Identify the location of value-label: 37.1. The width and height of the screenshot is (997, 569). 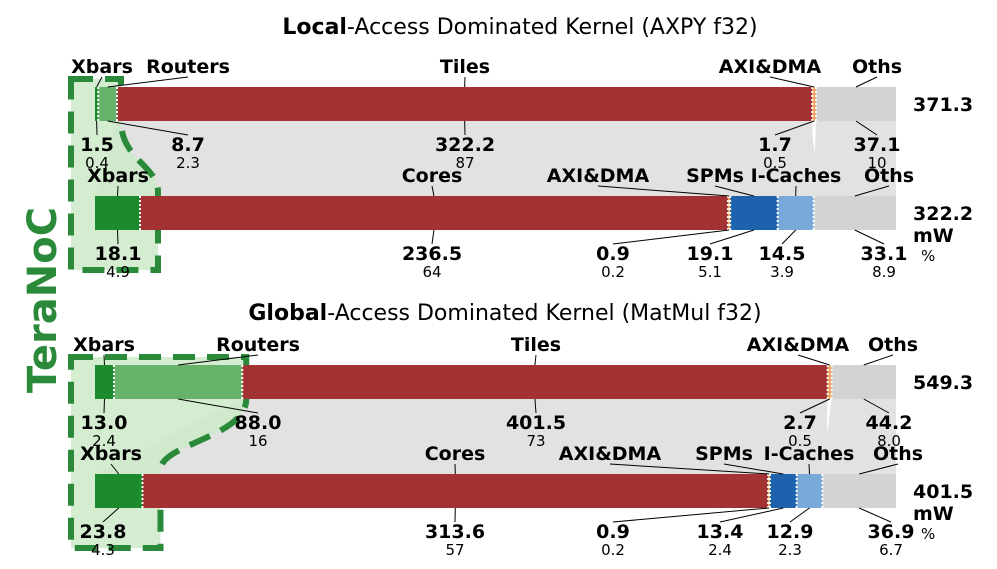
(877, 145).